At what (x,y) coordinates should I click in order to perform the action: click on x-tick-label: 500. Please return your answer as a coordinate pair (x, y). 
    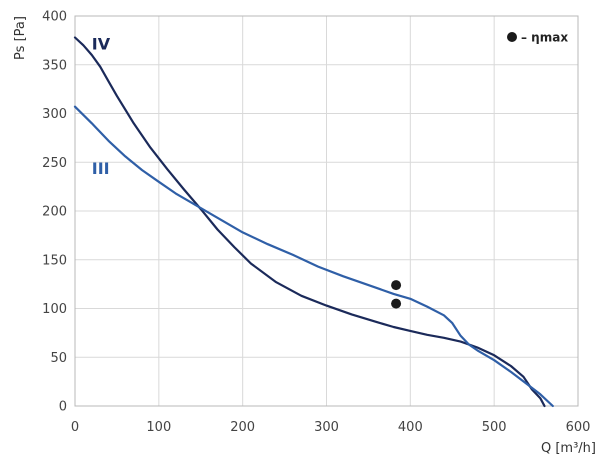
    Looking at the image, I should click on (494, 427).